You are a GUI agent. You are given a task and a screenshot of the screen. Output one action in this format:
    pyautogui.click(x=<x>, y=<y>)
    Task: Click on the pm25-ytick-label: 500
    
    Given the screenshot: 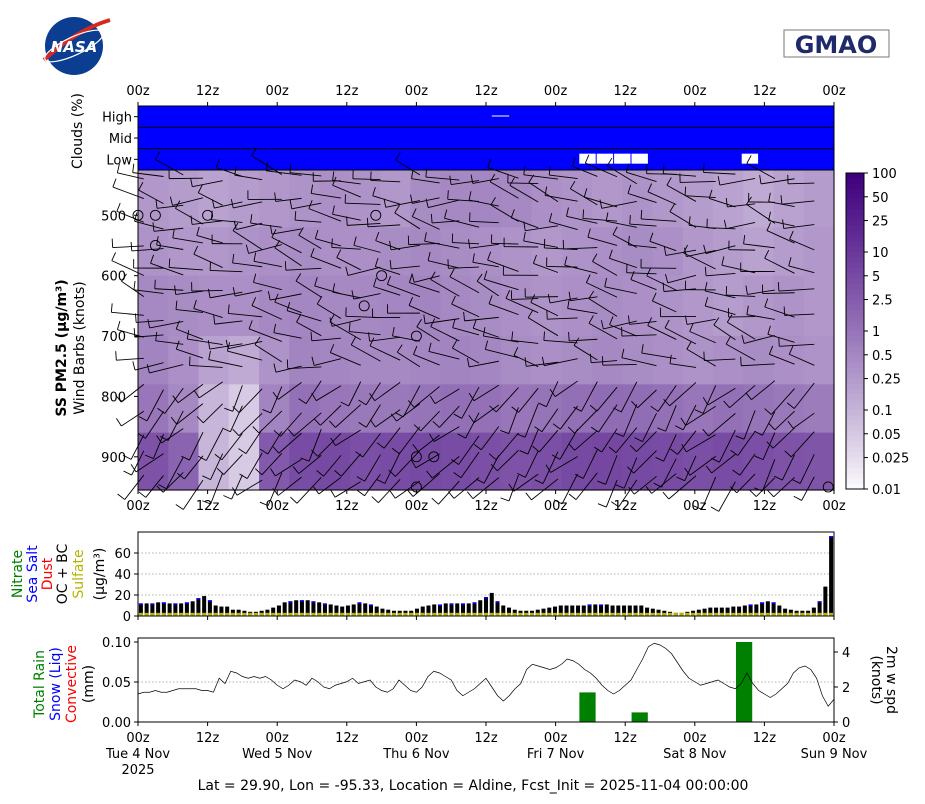 What is the action you would take?
    pyautogui.click(x=113, y=216)
    